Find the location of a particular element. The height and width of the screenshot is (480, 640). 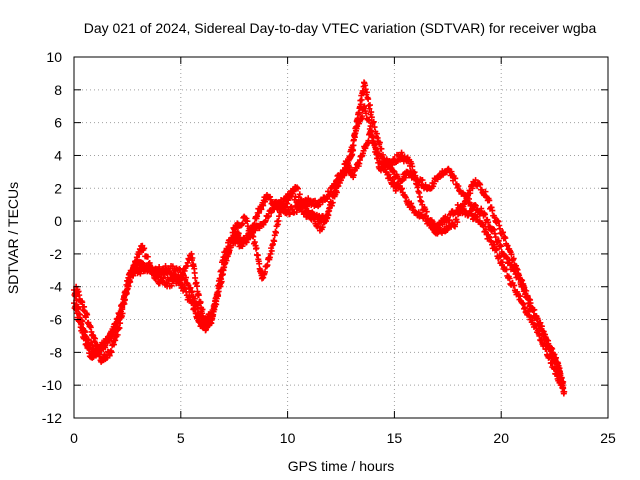

x-tick-label: 20 is located at coordinates (501, 438).